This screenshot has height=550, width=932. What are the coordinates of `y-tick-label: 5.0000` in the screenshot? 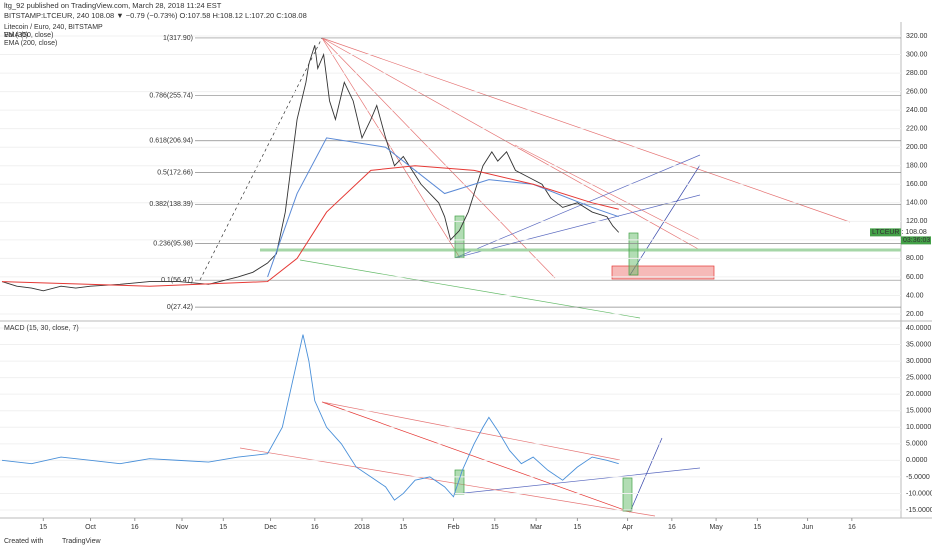 It's located at (917, 444).